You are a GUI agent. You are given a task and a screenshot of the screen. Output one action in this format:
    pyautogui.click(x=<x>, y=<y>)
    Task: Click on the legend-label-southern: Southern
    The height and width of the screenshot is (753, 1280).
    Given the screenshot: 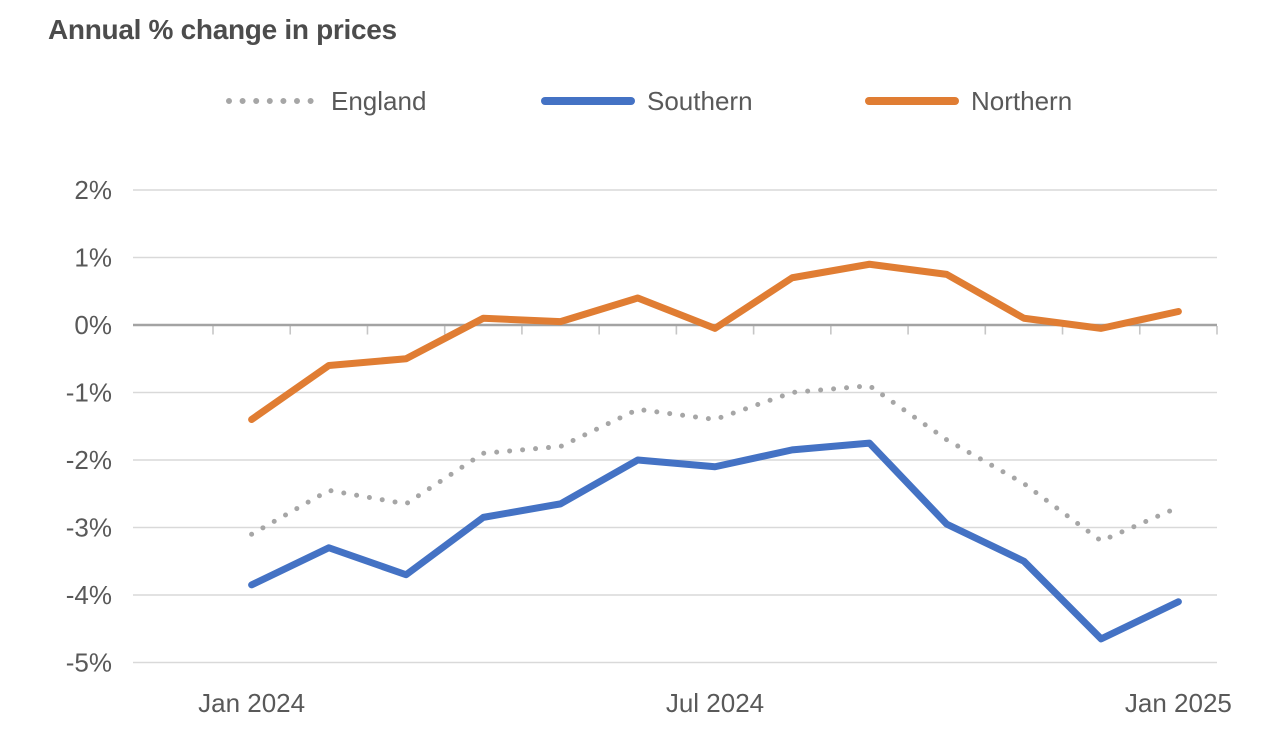 What is the action you would take?
    pyautogui.click(x=700, y=101)
    